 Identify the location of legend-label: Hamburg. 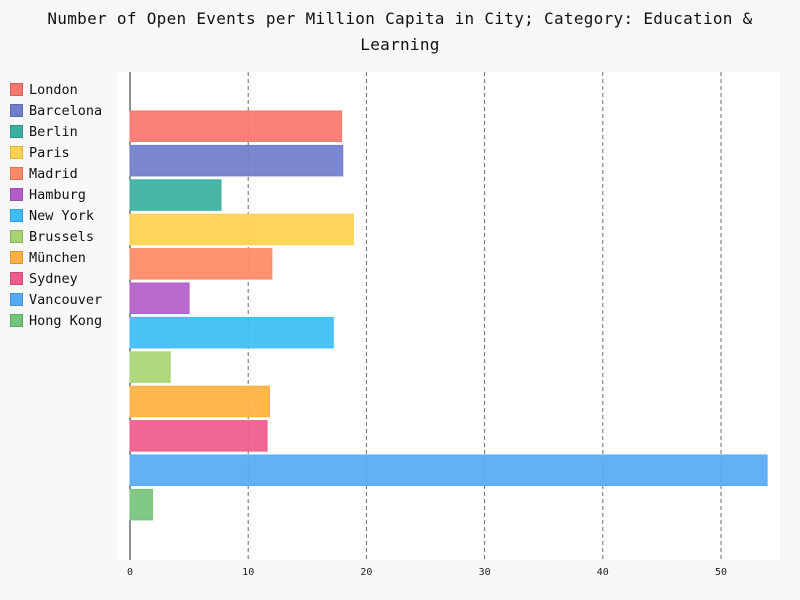
(57, 194).